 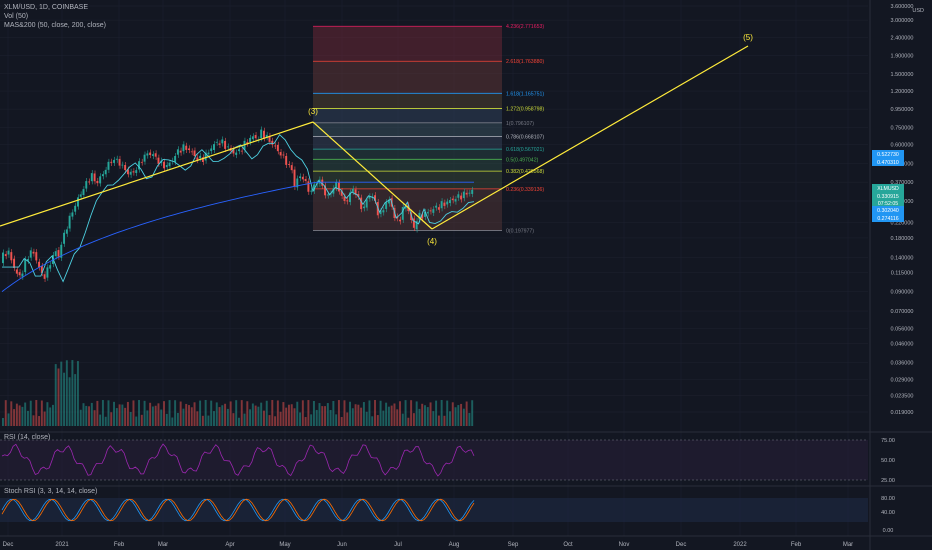 What do you see at coordinates (902, 183) in the screenshot?
I see `price-tick-label: 0.370000` at bounding box center [902, 183].